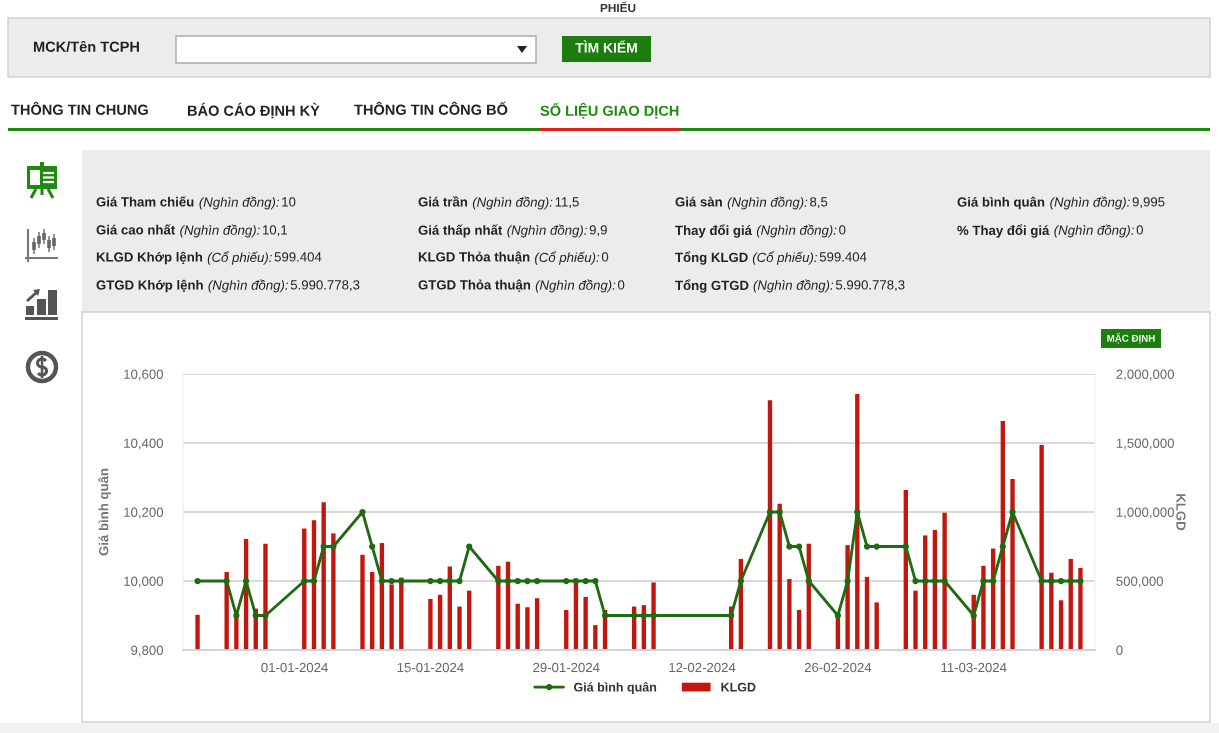 This screenshot has width=1219, height=733. I want to click on x-tick-label: 26-02-2024, so click(838, 667).